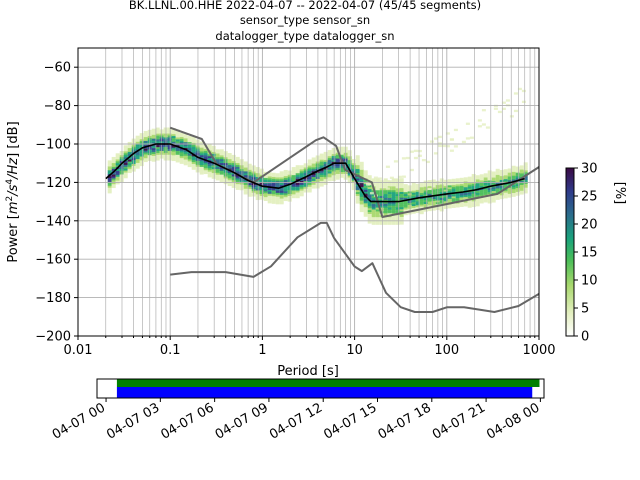 This screenshot has width=640, height=480. I want to click on y-tick-label: −100, so click(53, 145).